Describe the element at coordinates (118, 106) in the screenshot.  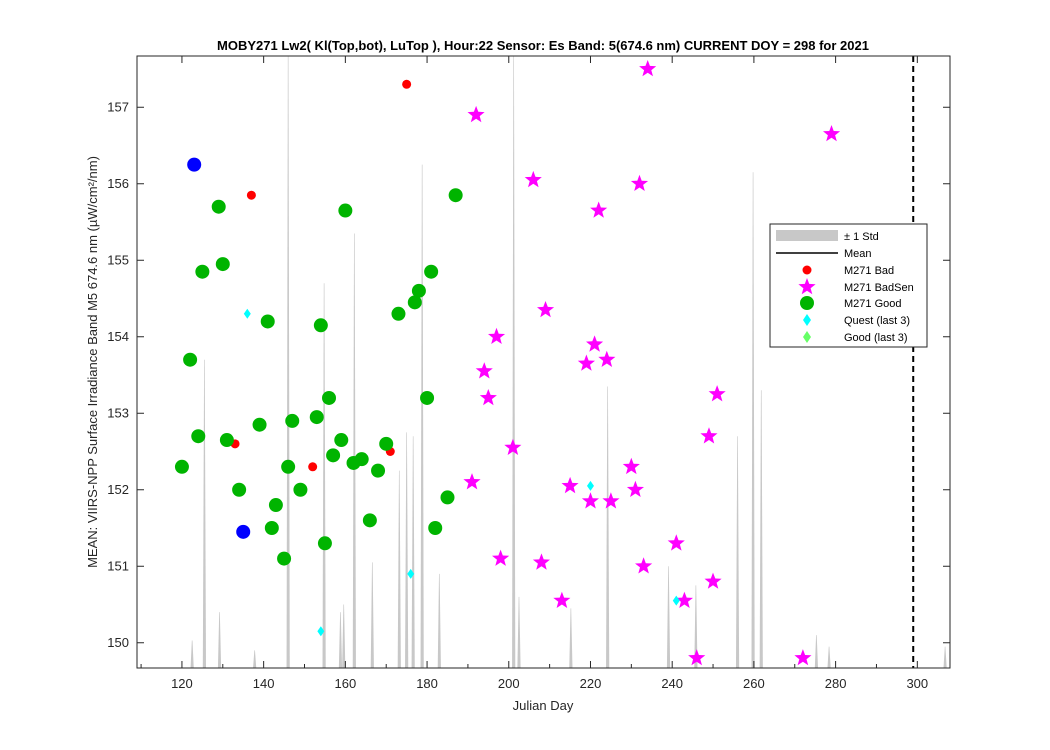
I see `y-tick-label: 157` at that location.